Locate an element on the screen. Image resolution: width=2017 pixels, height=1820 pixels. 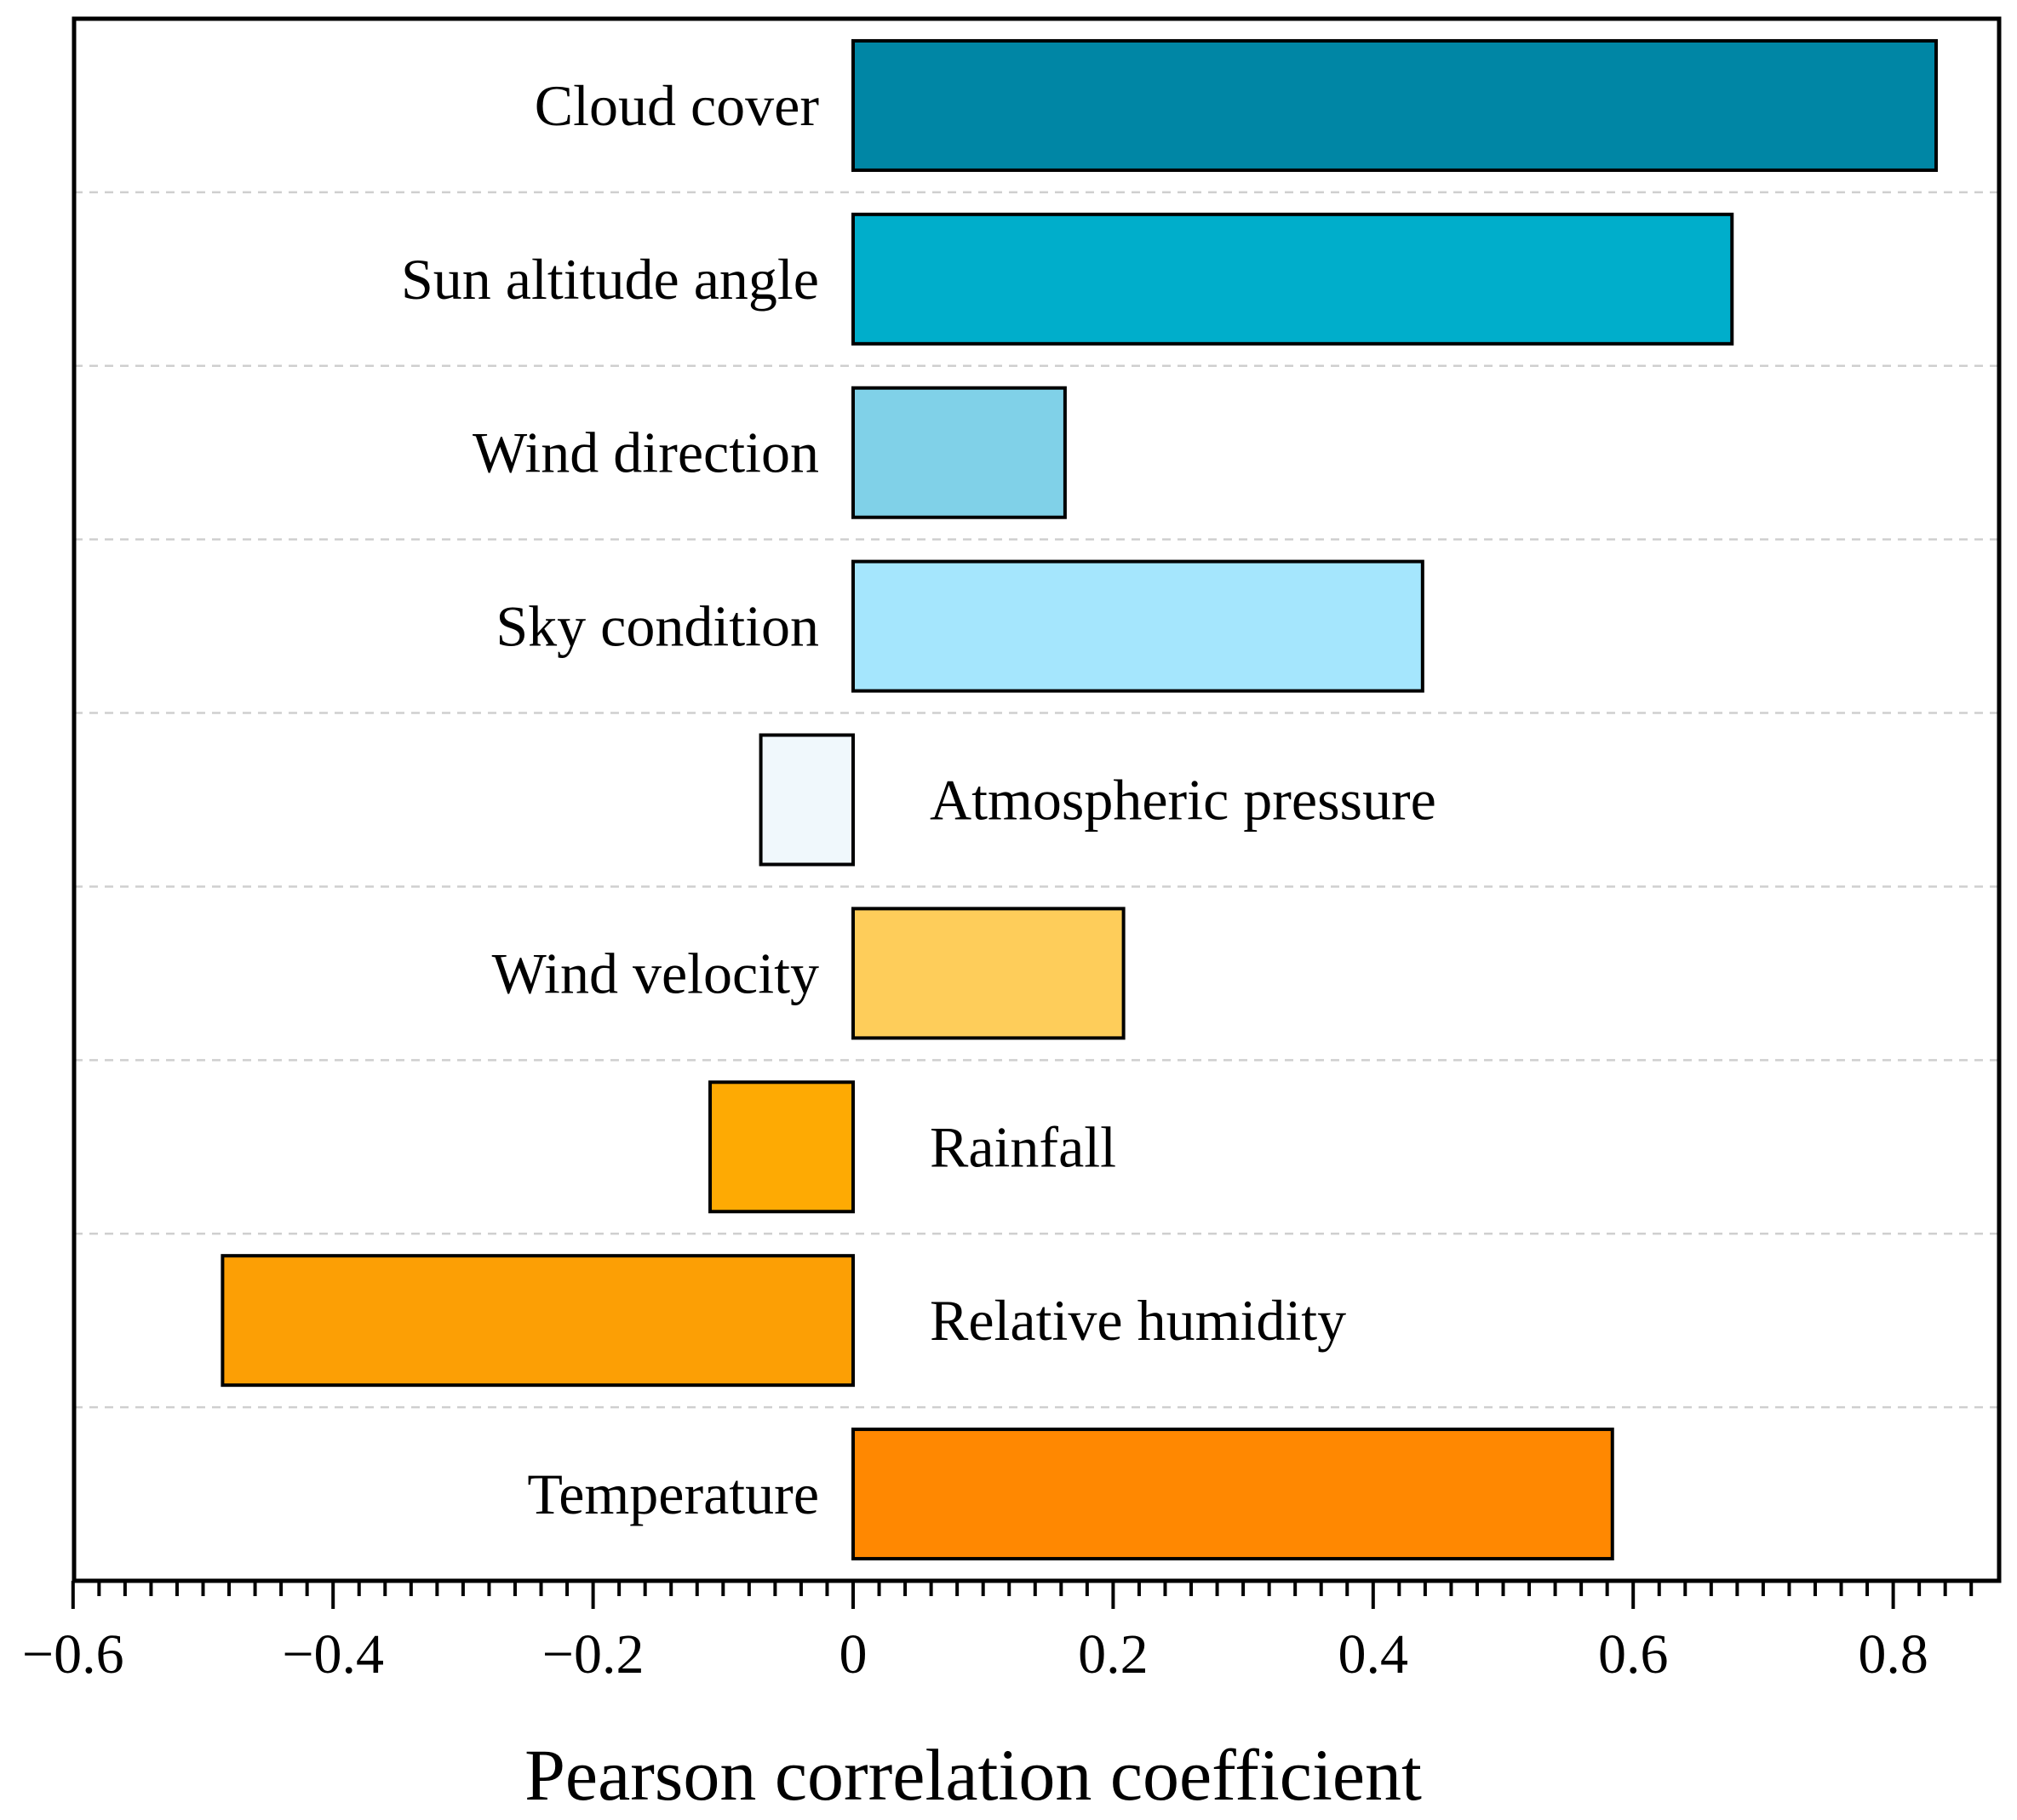
category-label: Atmospheric pressure is located at coordinates (1183, 800).